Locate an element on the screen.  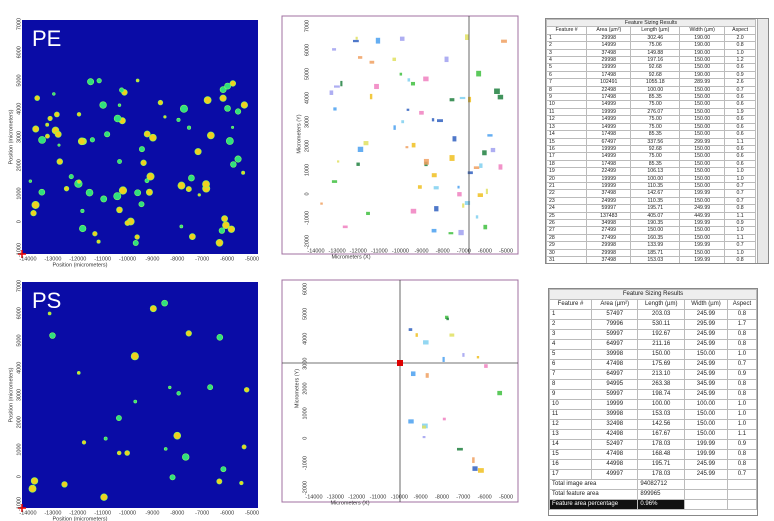
y-tick-label: 6000 is located at coordinates (19, 52).